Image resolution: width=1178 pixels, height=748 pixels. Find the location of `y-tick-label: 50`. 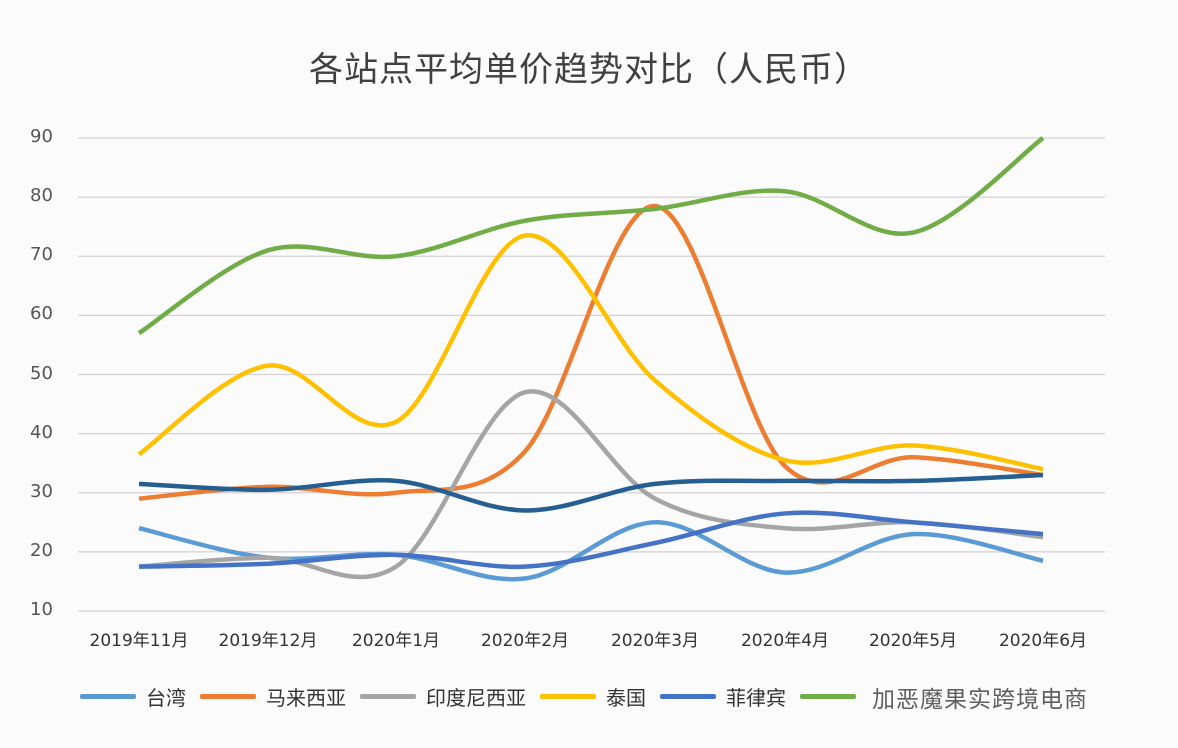

y-tick-label: 50 is located at coordinates (41, 373).